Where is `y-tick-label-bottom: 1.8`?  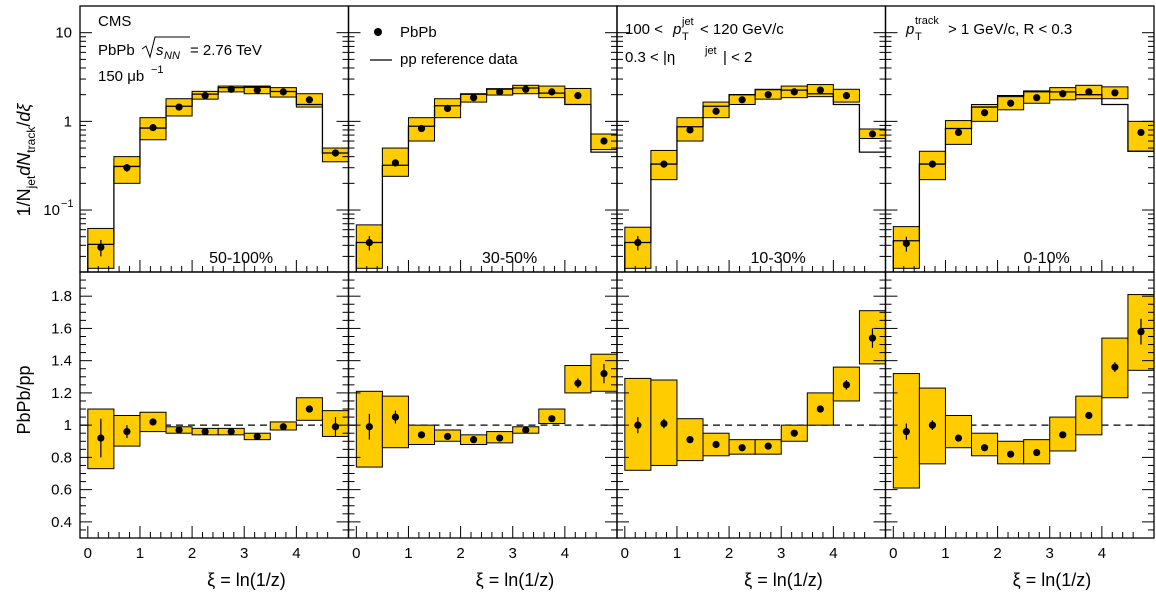 y-tick-label-bottom: 1.8 is located at coordinates (61, 296).